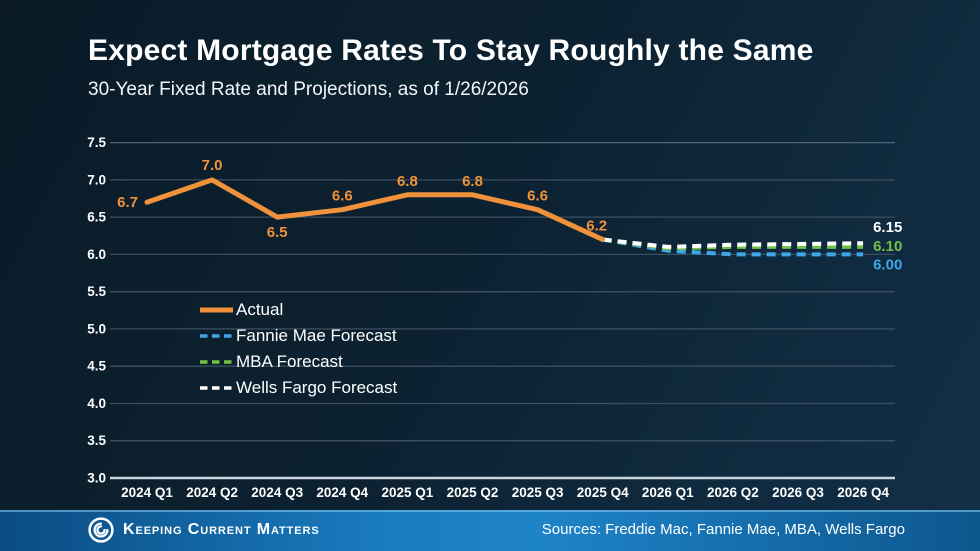  Describe the element at coordinates (887, 227) in the screenshot. I see `end-label: 6.15` at that location.